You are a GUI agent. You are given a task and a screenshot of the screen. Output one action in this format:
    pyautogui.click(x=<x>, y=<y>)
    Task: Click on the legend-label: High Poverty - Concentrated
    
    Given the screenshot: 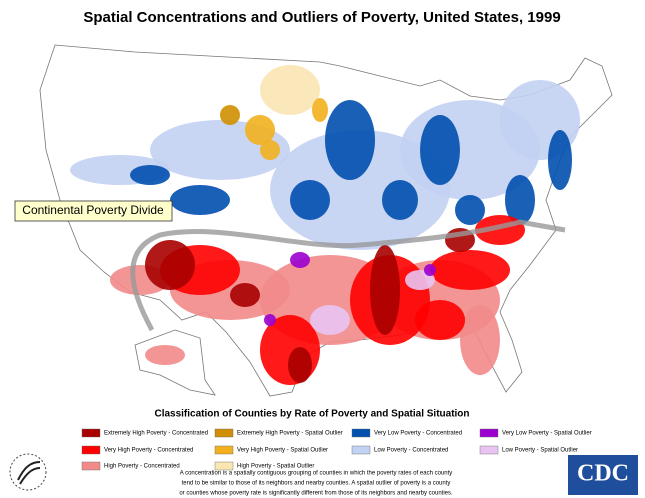 What is the action you would take?
    pyautogui.click(x=142, y=467)
    